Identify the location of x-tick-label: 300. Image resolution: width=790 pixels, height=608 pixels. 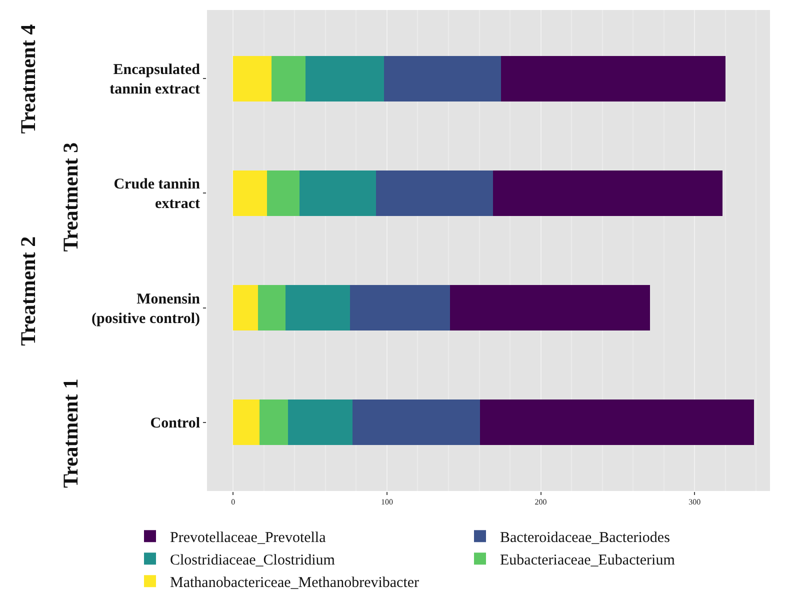
(694, 502).